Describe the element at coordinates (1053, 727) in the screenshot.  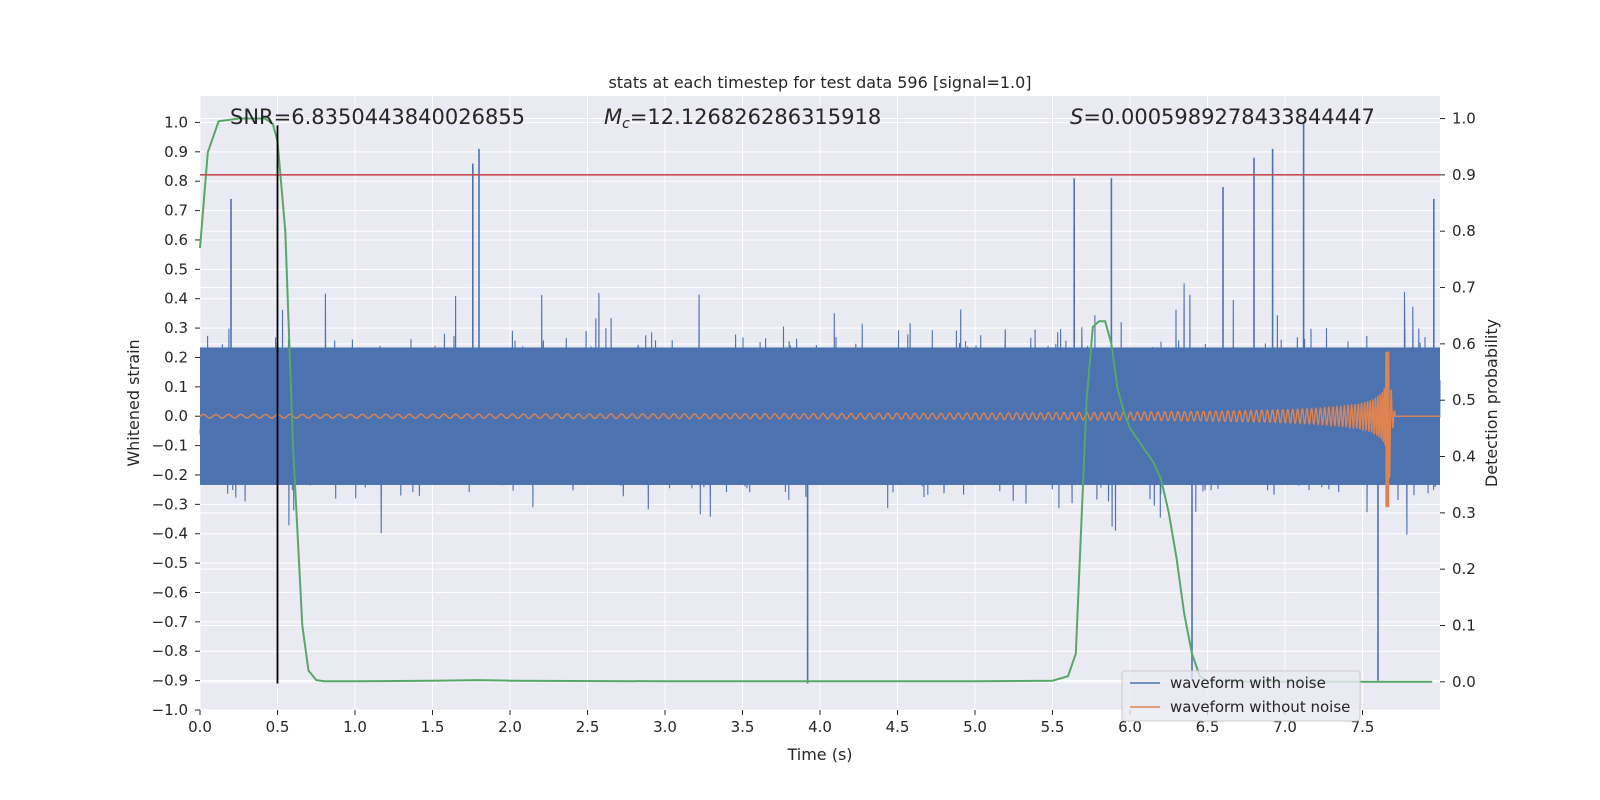
I see `x-tick-label: 5.5` at that location.